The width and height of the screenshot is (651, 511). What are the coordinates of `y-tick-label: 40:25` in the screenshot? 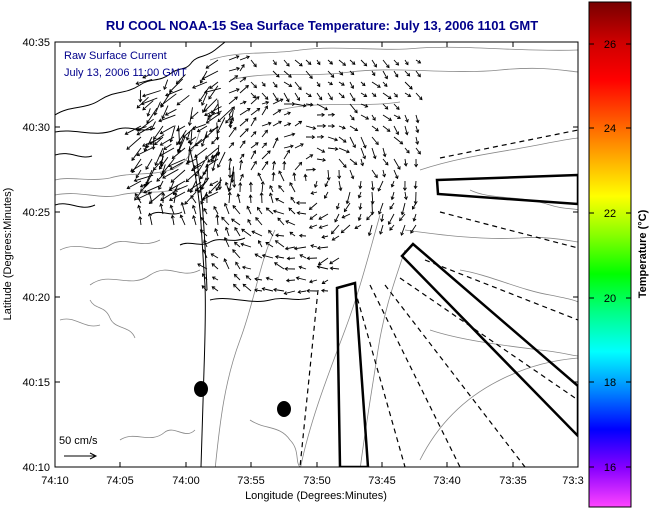 It's located at (36, 213).